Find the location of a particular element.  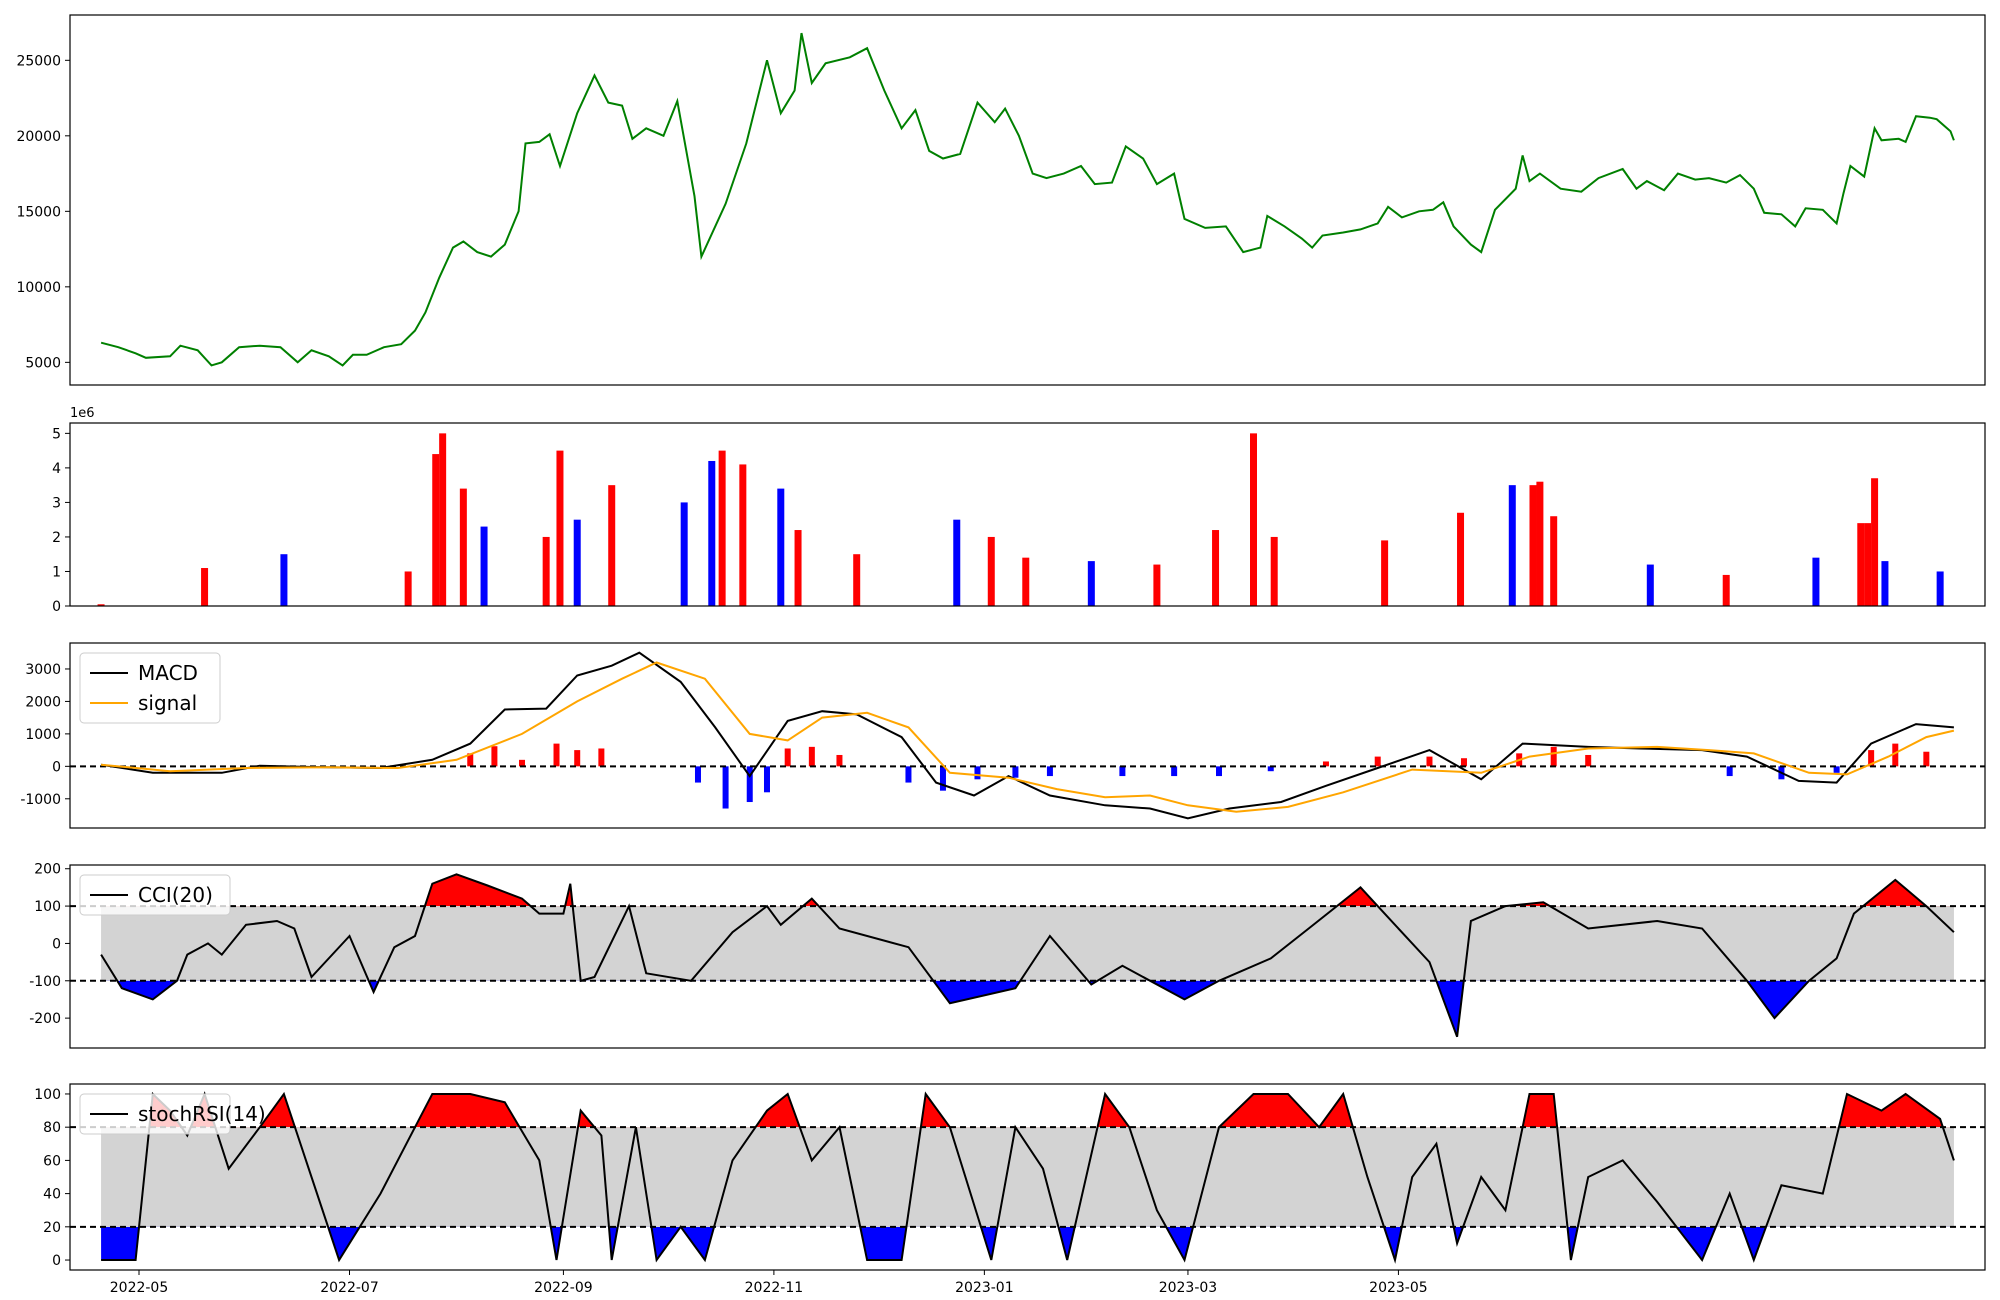

stochrsi-frame is located at coordinates (1027, 1177).